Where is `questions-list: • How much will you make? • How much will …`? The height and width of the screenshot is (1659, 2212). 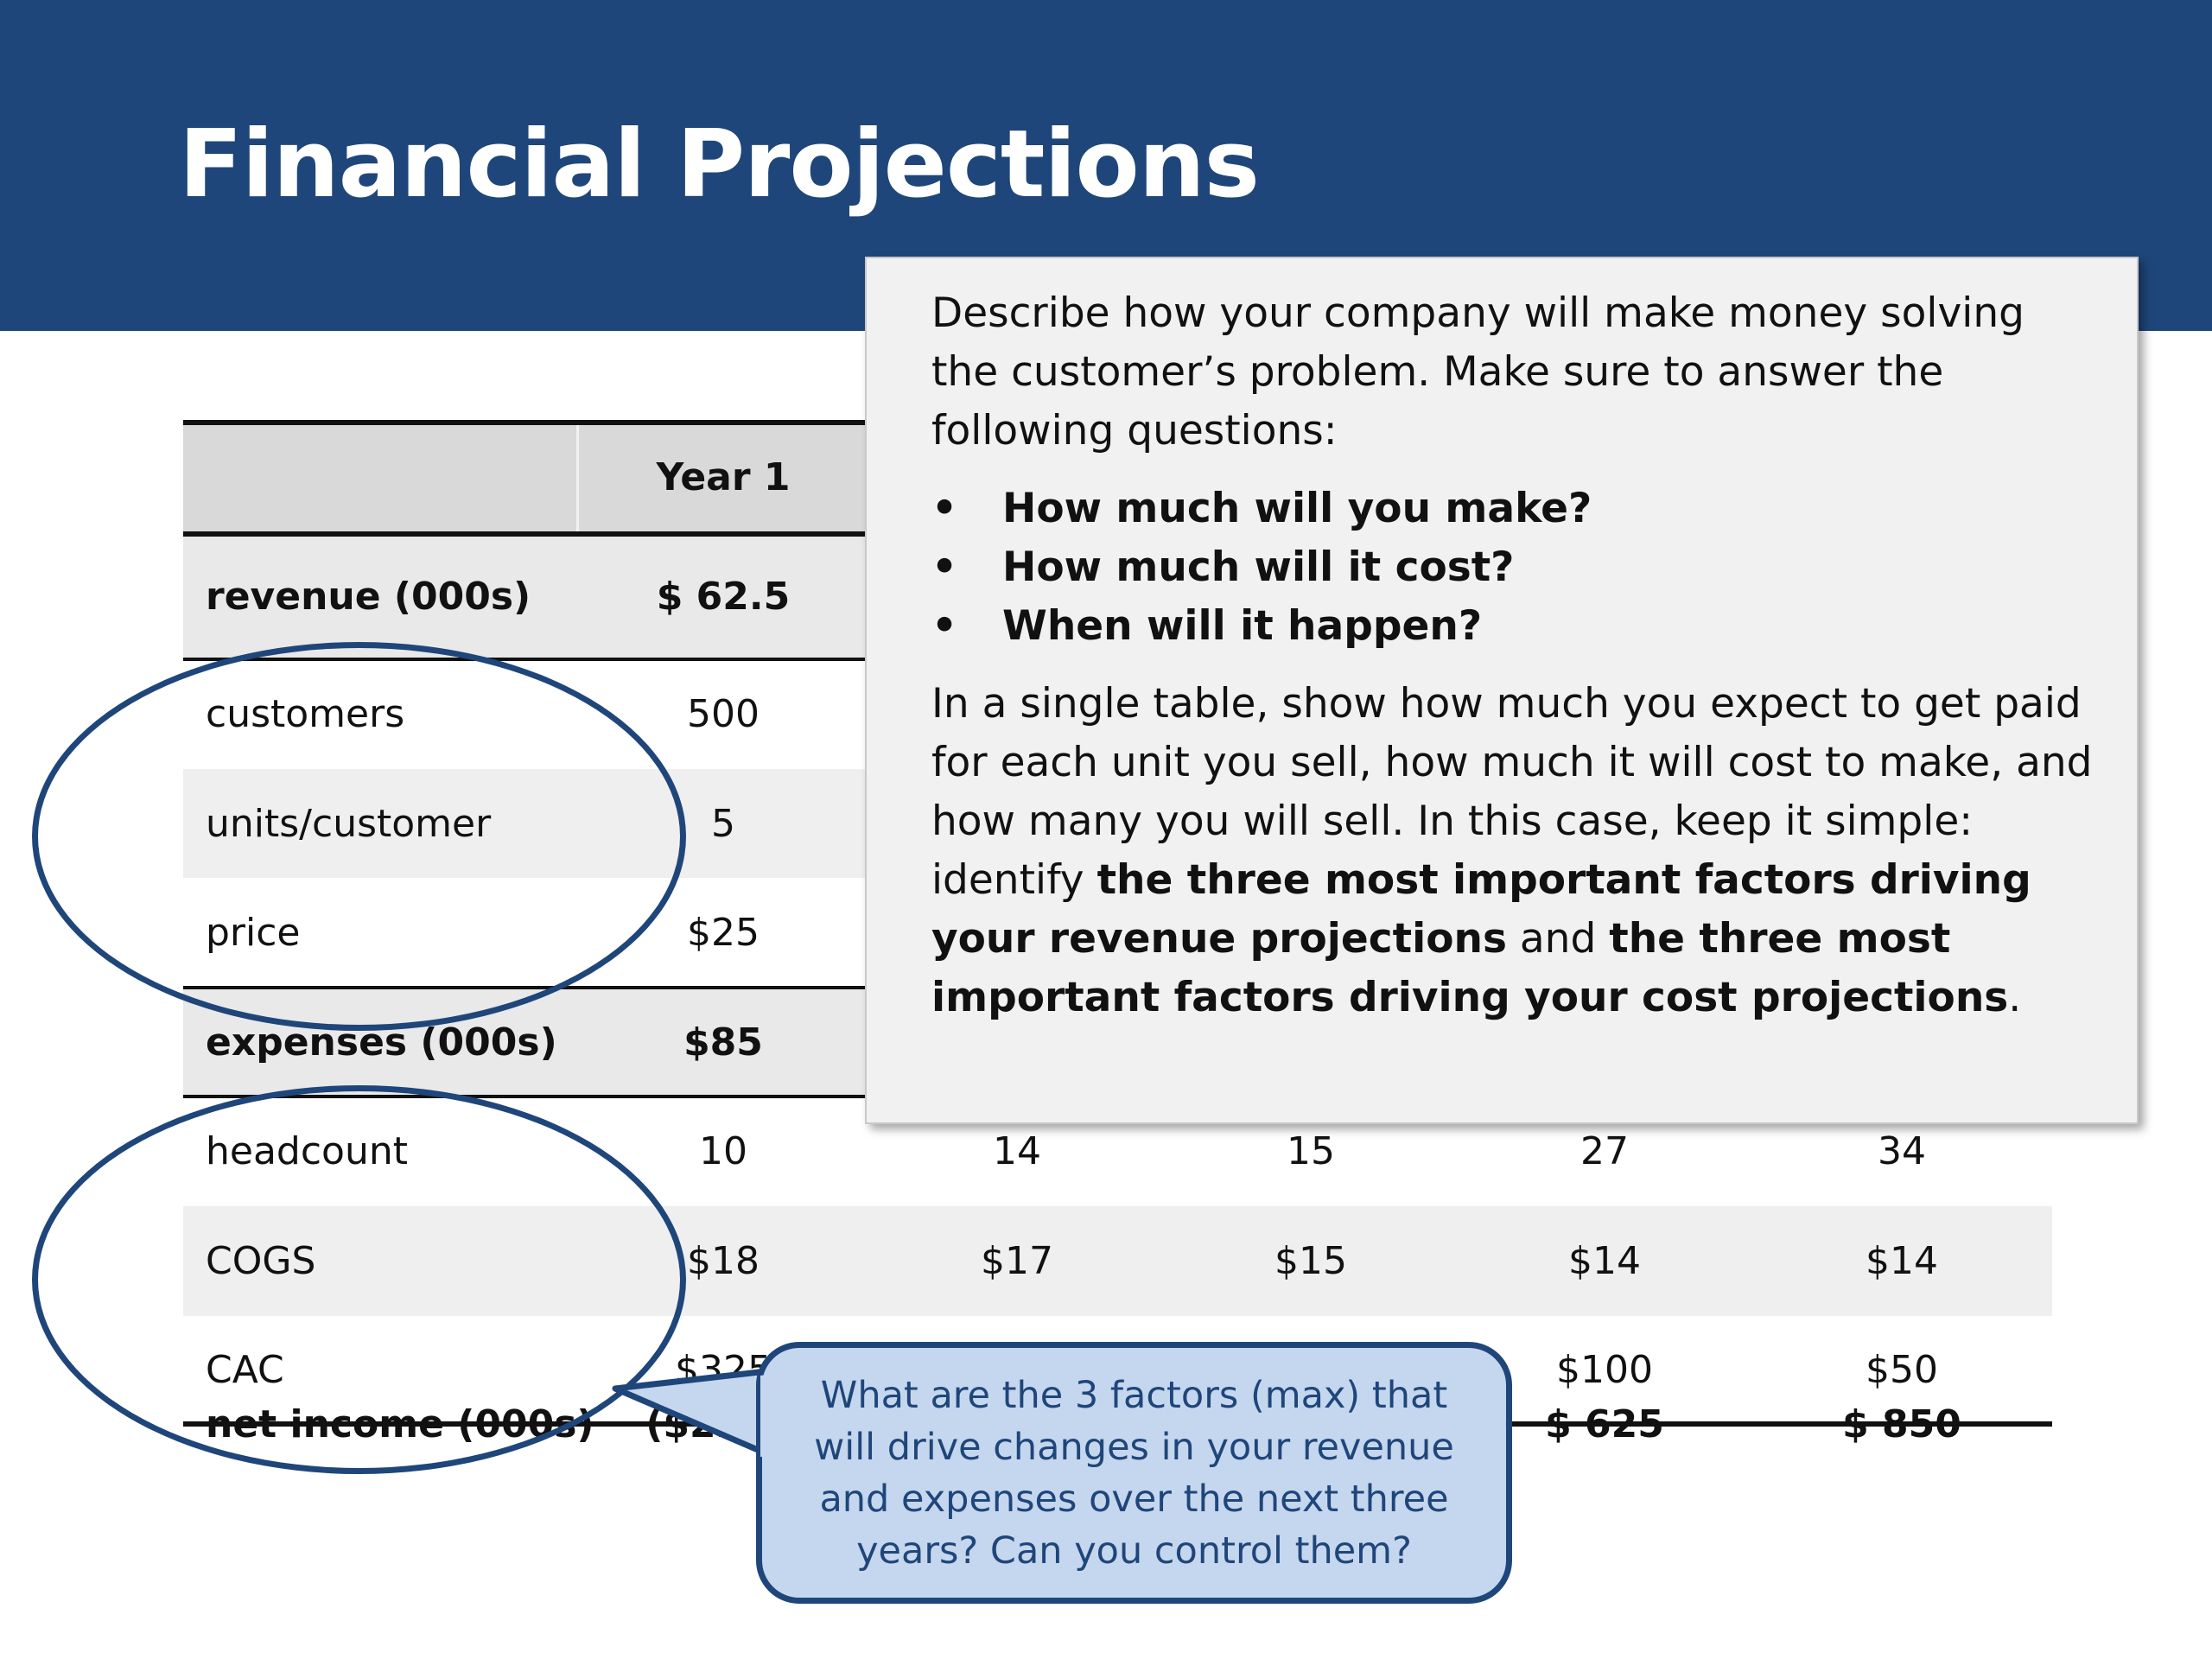
questions-list: • How much will you make? • How much will … is located at coordinates (1516, 568).